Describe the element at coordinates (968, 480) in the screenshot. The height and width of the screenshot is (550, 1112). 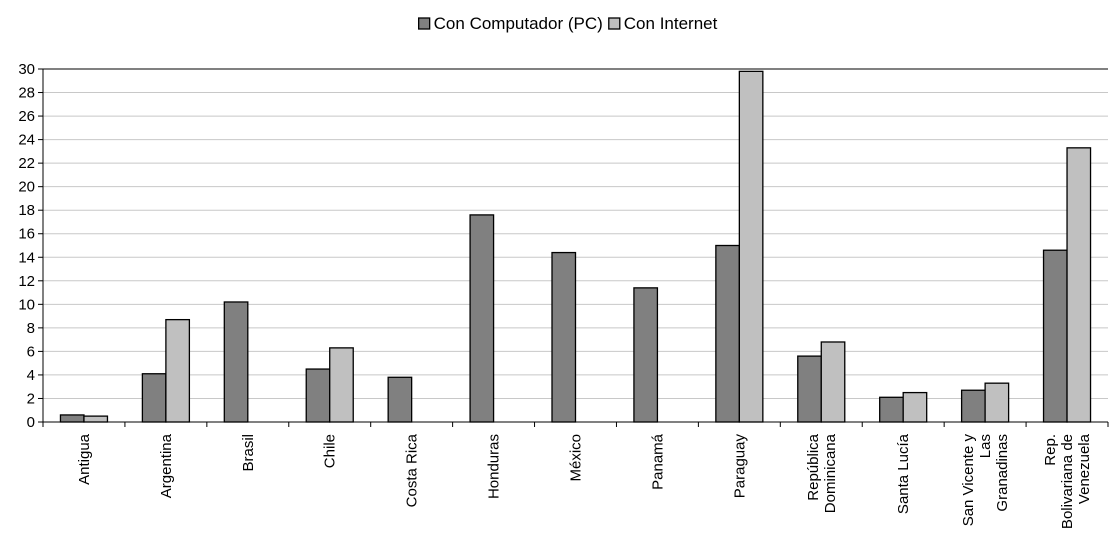
I see `x-category-label-line: San Vicente y` at that location.